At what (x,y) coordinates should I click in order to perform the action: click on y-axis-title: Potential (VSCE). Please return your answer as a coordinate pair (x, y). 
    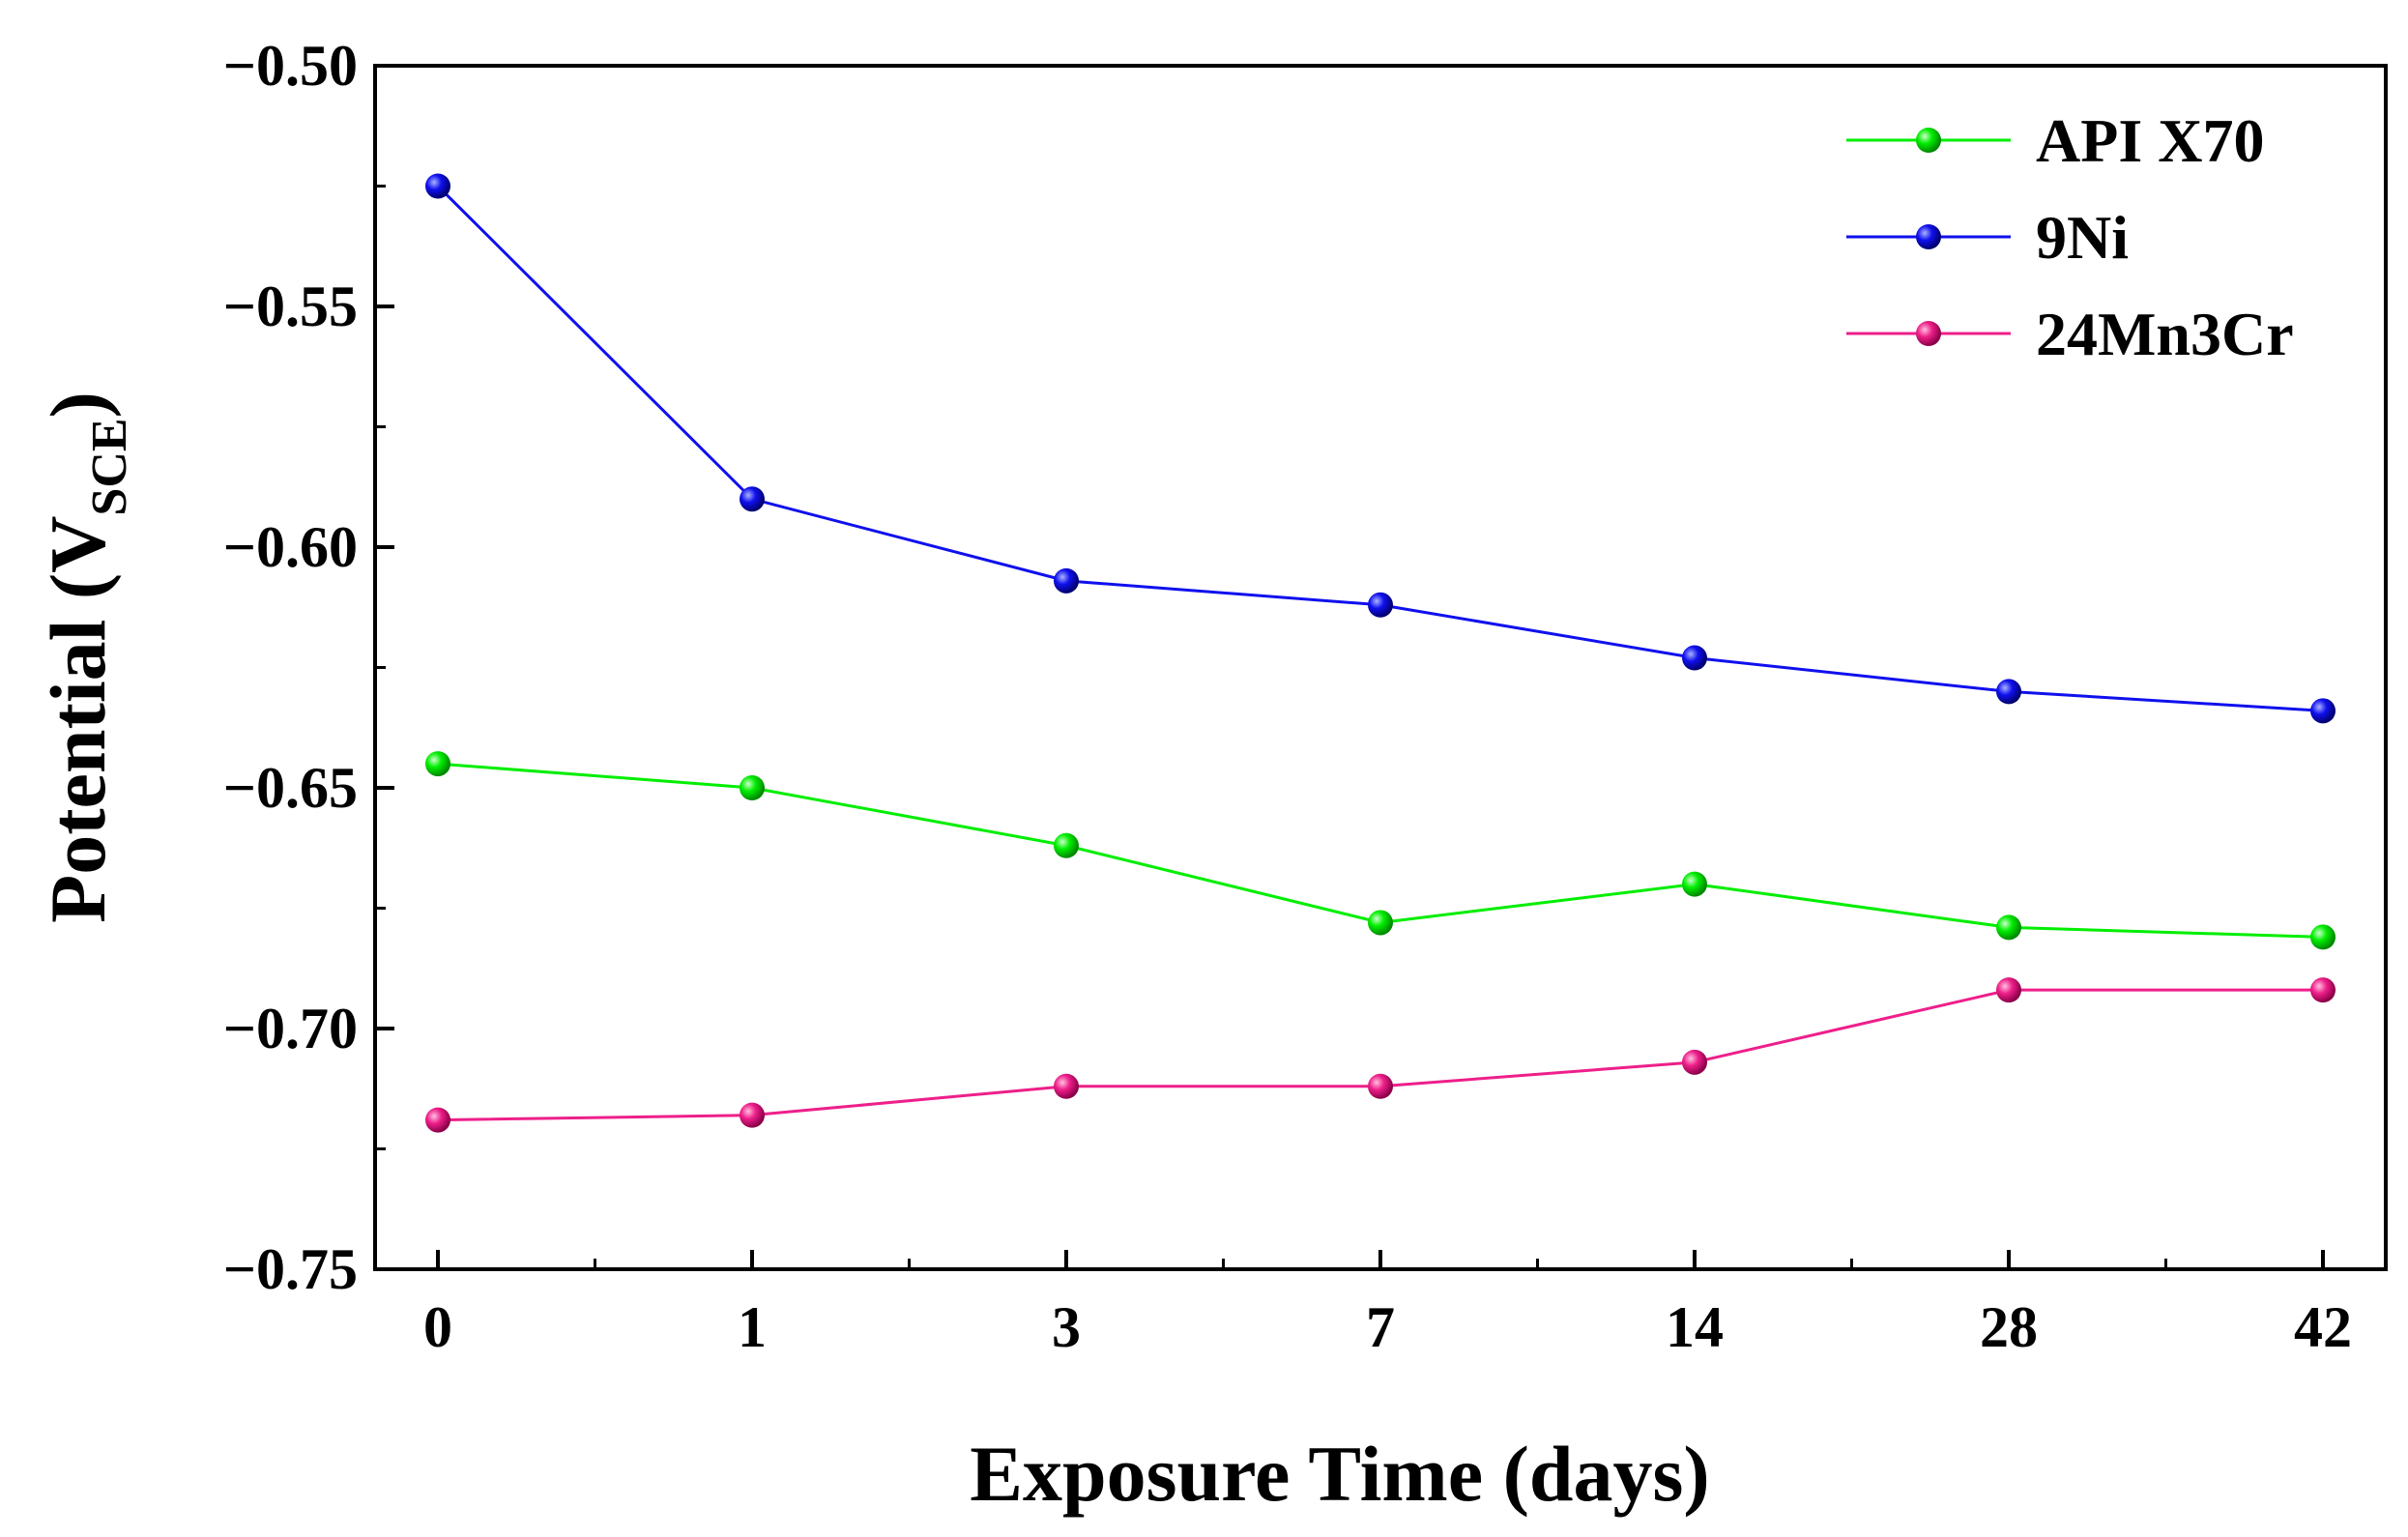
    Looking at the image, I should click on (85, 657).